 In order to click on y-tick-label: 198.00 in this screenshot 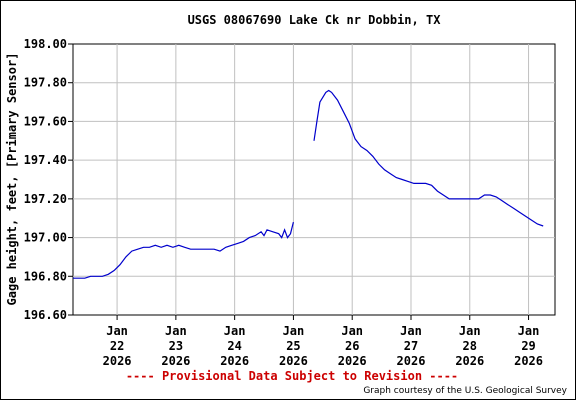, I will do `click(45, 44)`.